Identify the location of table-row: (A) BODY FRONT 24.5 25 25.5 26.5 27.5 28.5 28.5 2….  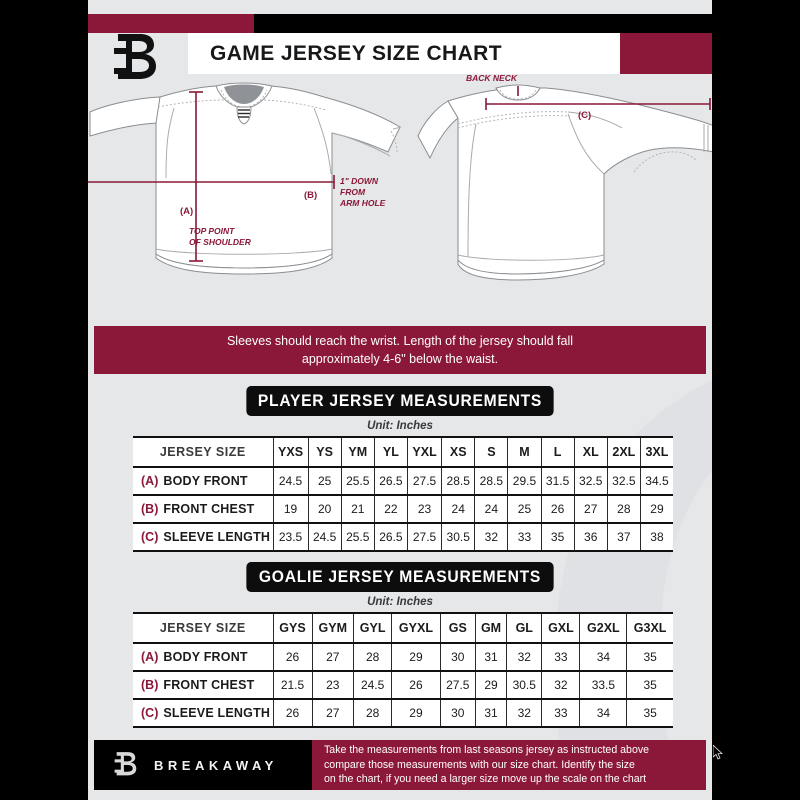
(403, 481).